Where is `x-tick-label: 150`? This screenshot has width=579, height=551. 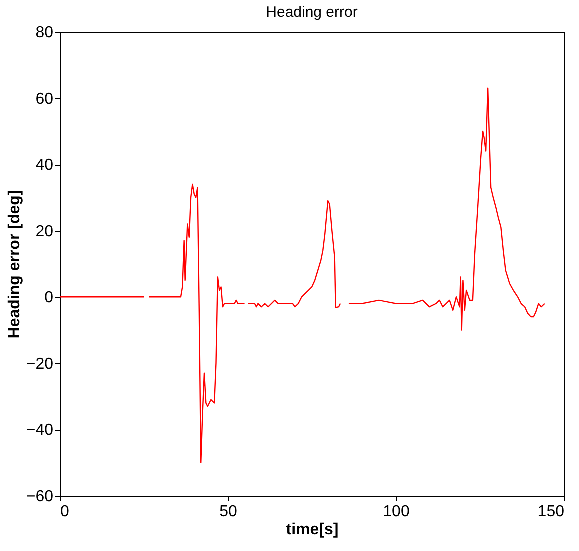 x-tick-label: 150 is located at coordinates (551, 512).